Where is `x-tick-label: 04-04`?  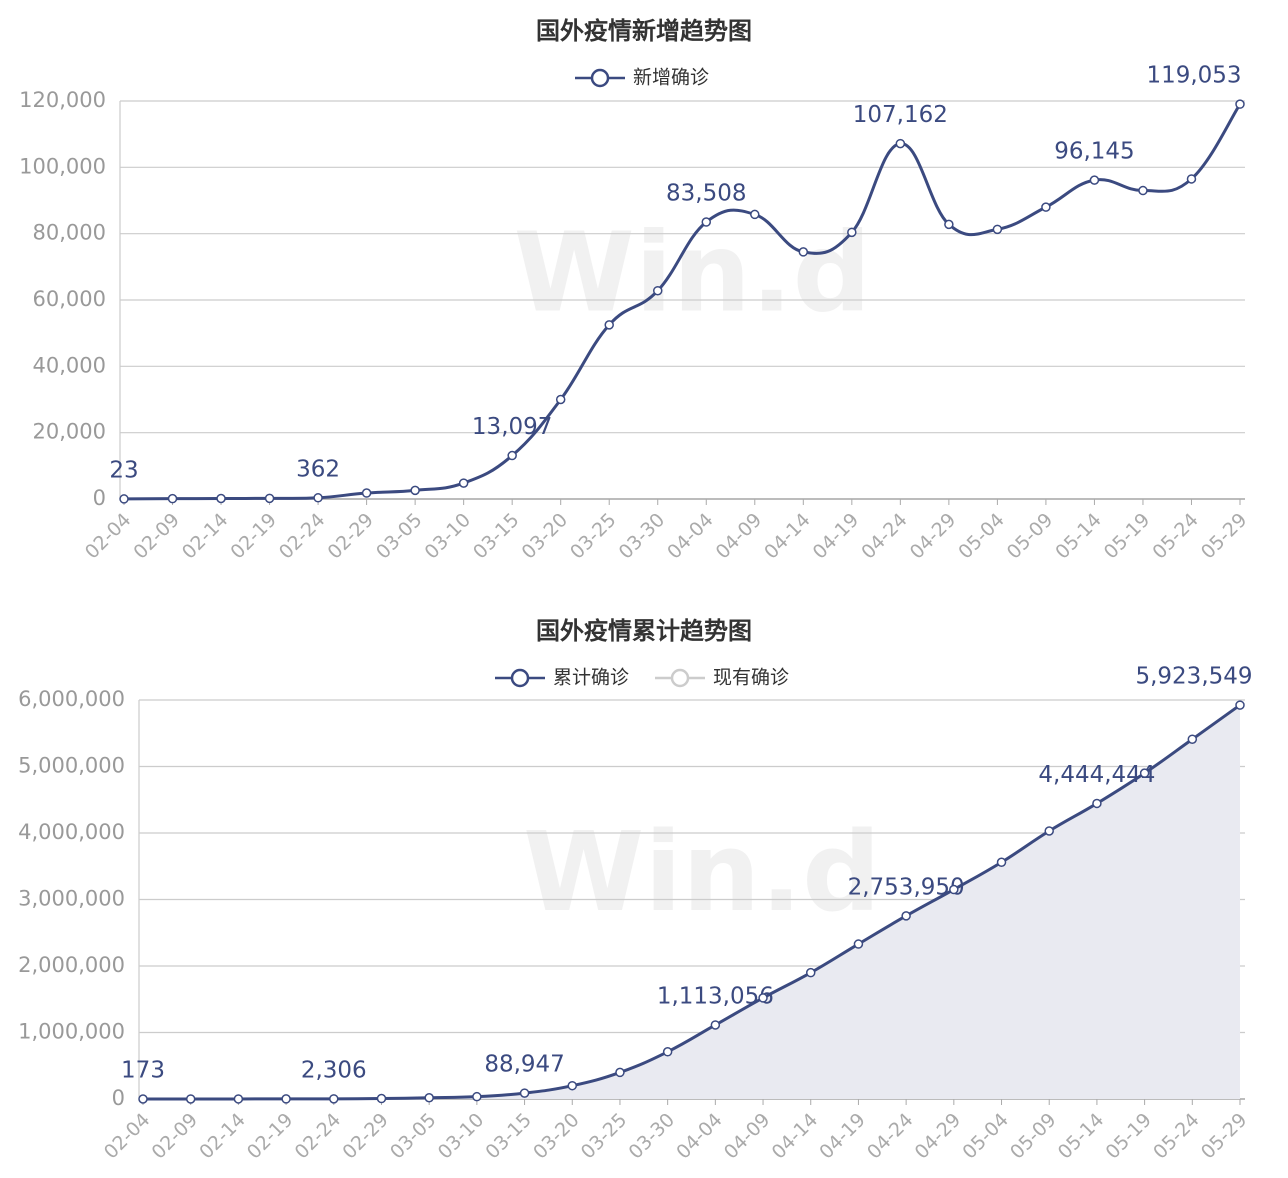 x-tick-label: 04-04 is located at coordinates (690, 536).